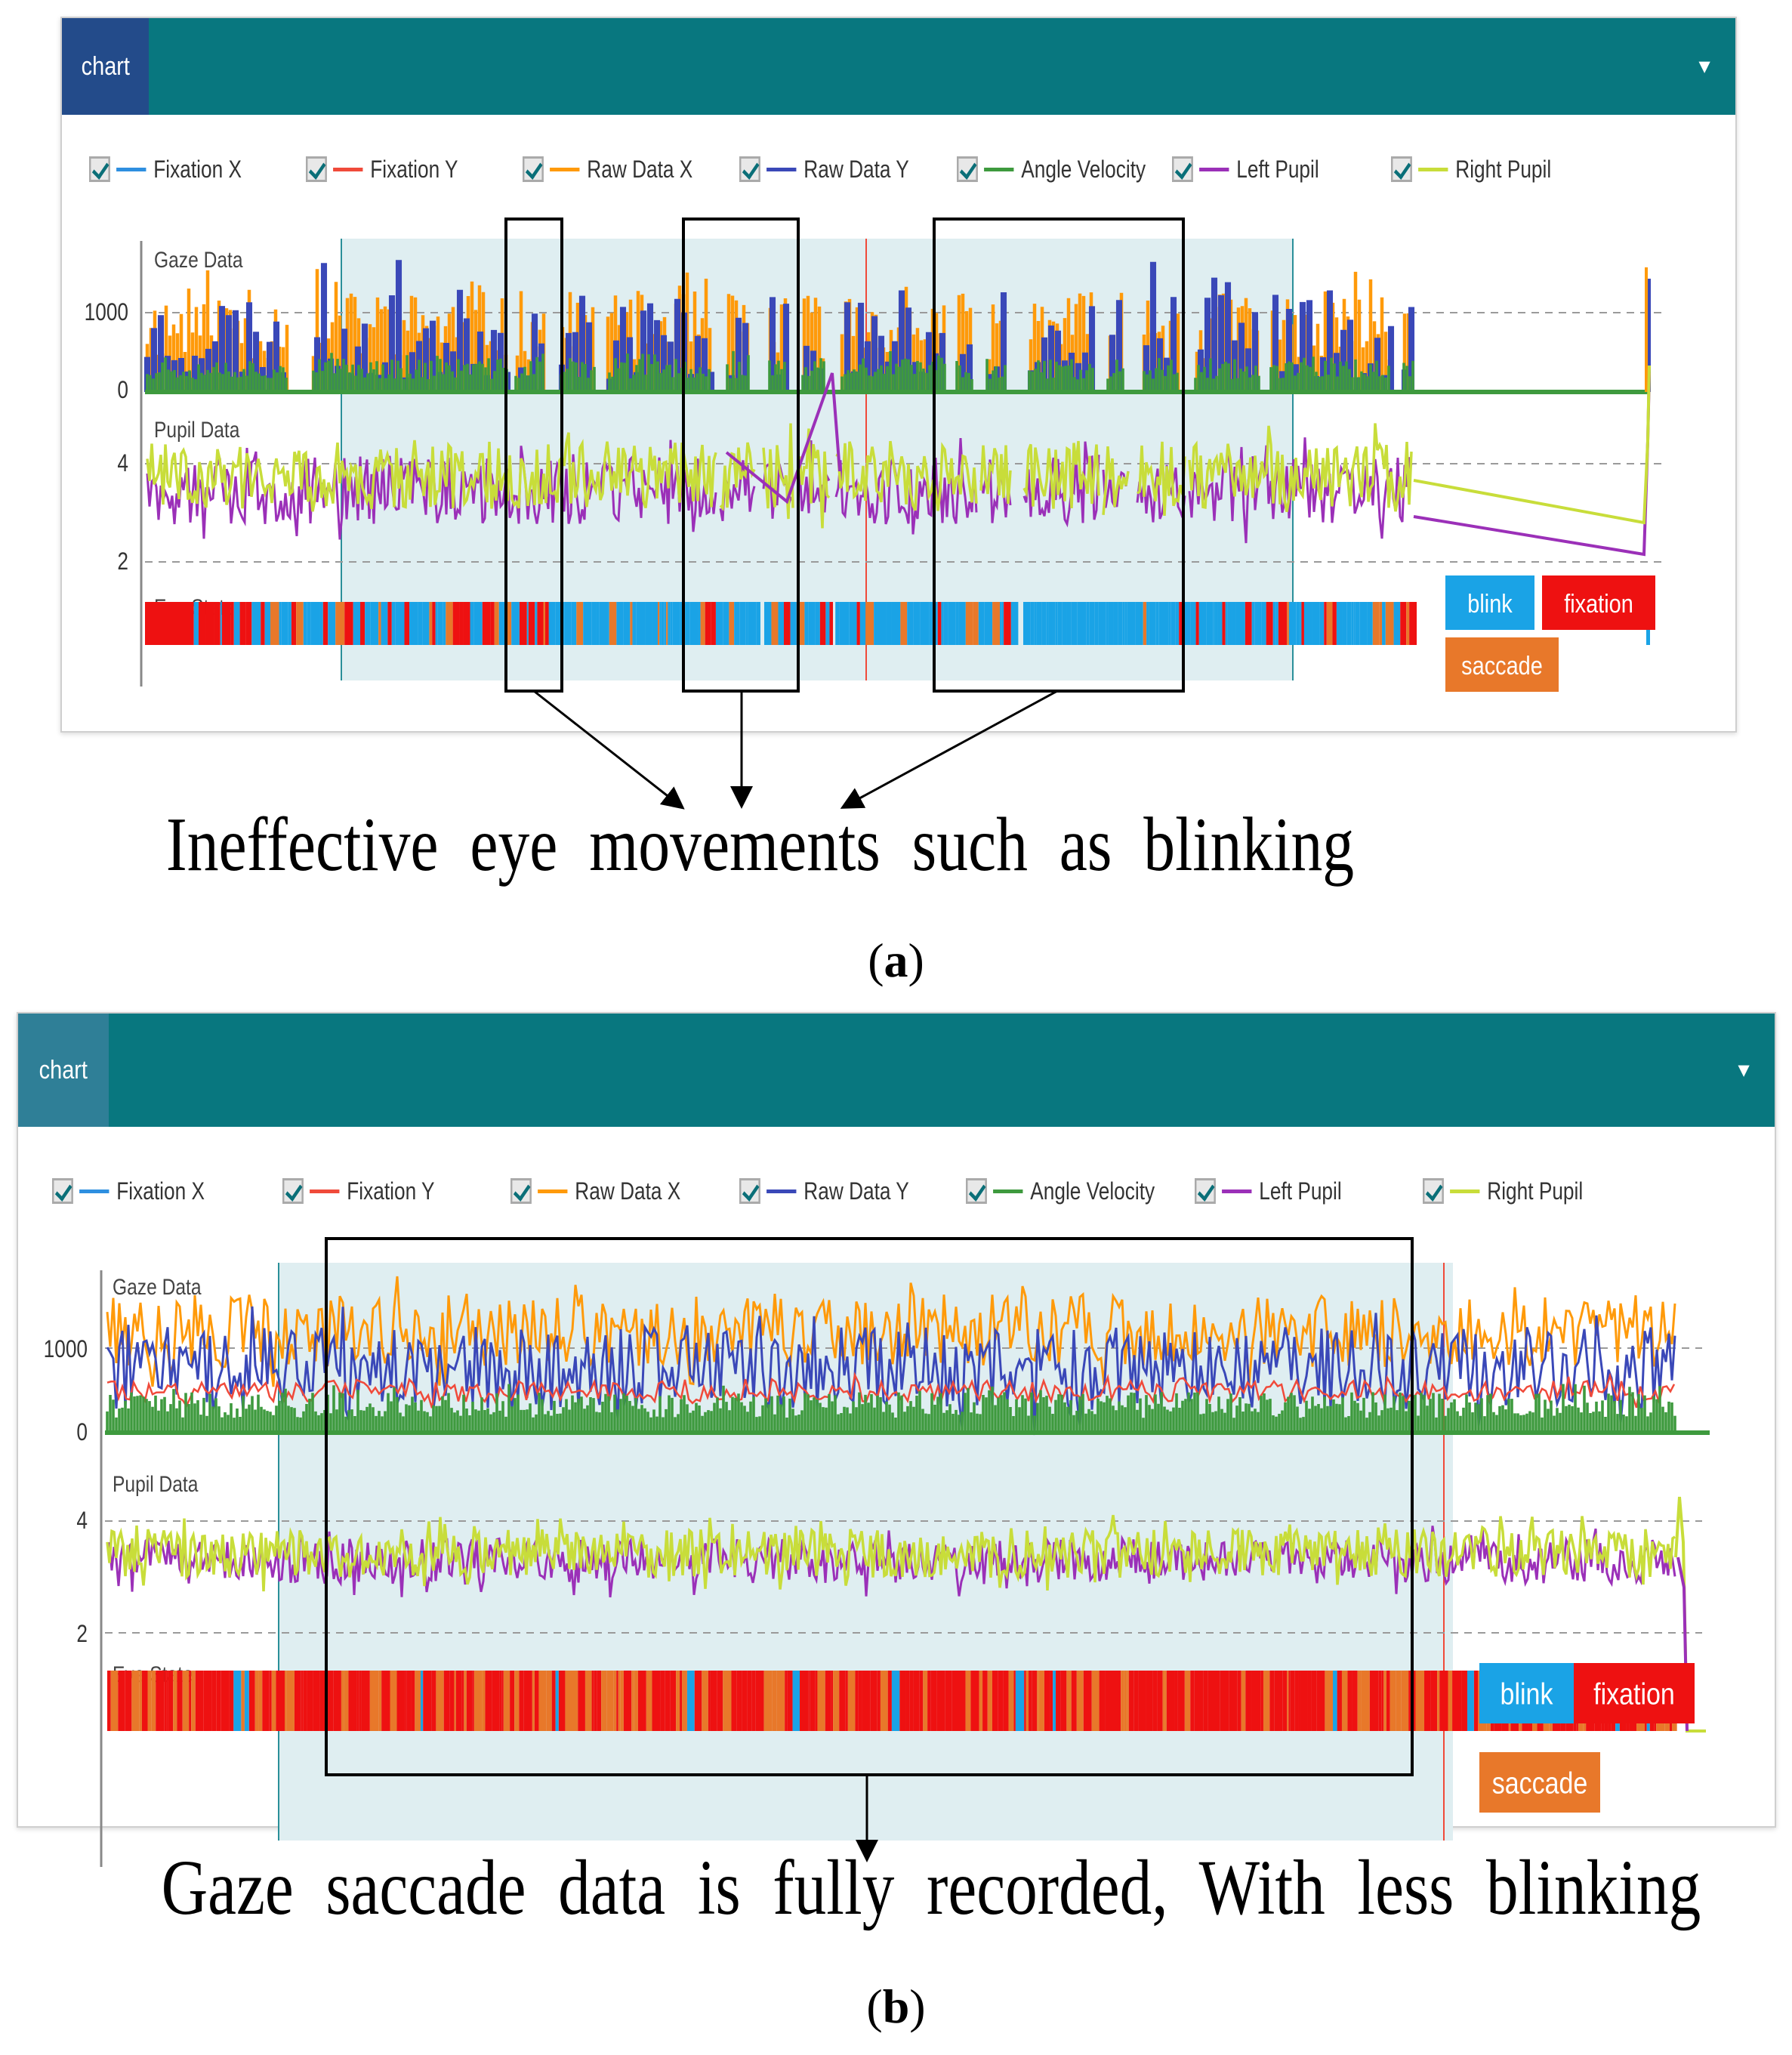 Image resolution: width=1792 pixels, height=2055 pixels. Describe the element at coordinates (1355, 623) in the screenshot. I see `eye-state-bar-right` at that location.